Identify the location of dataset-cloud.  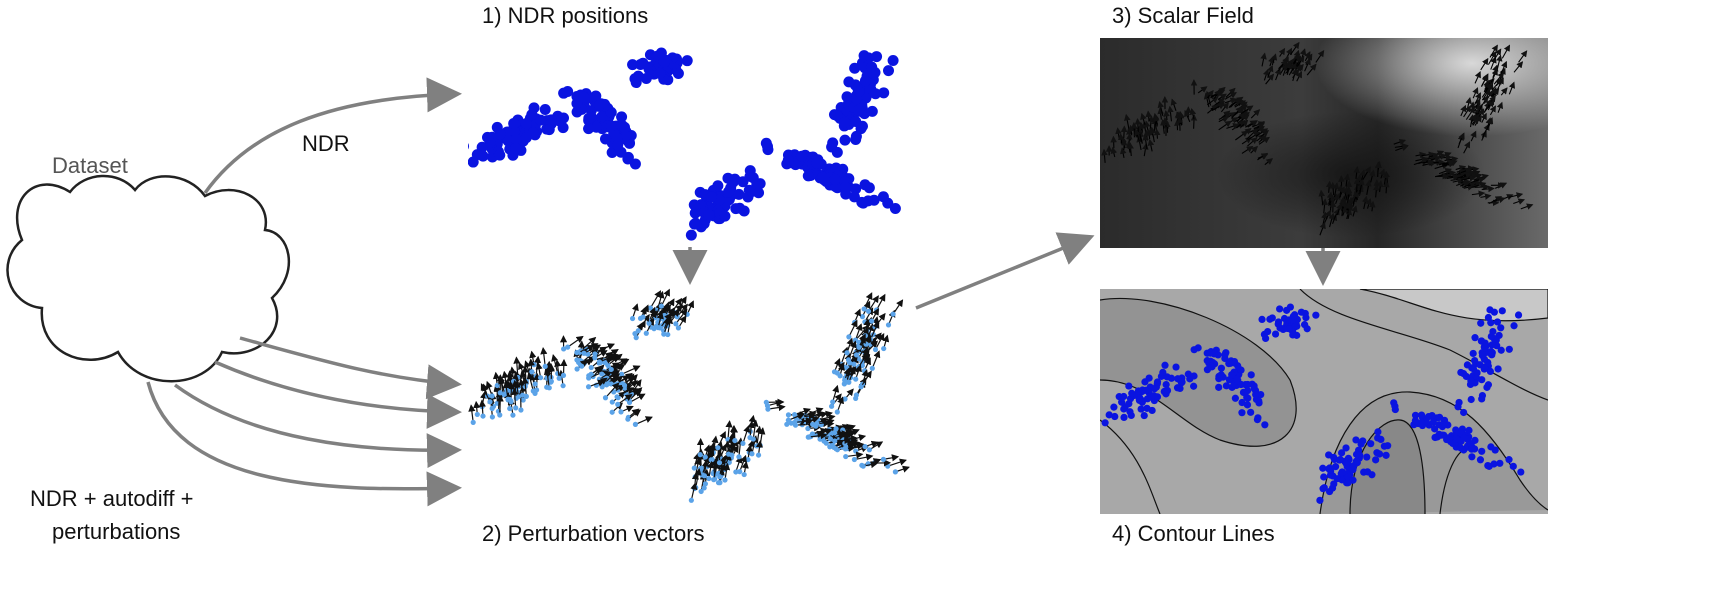
(148, 278).